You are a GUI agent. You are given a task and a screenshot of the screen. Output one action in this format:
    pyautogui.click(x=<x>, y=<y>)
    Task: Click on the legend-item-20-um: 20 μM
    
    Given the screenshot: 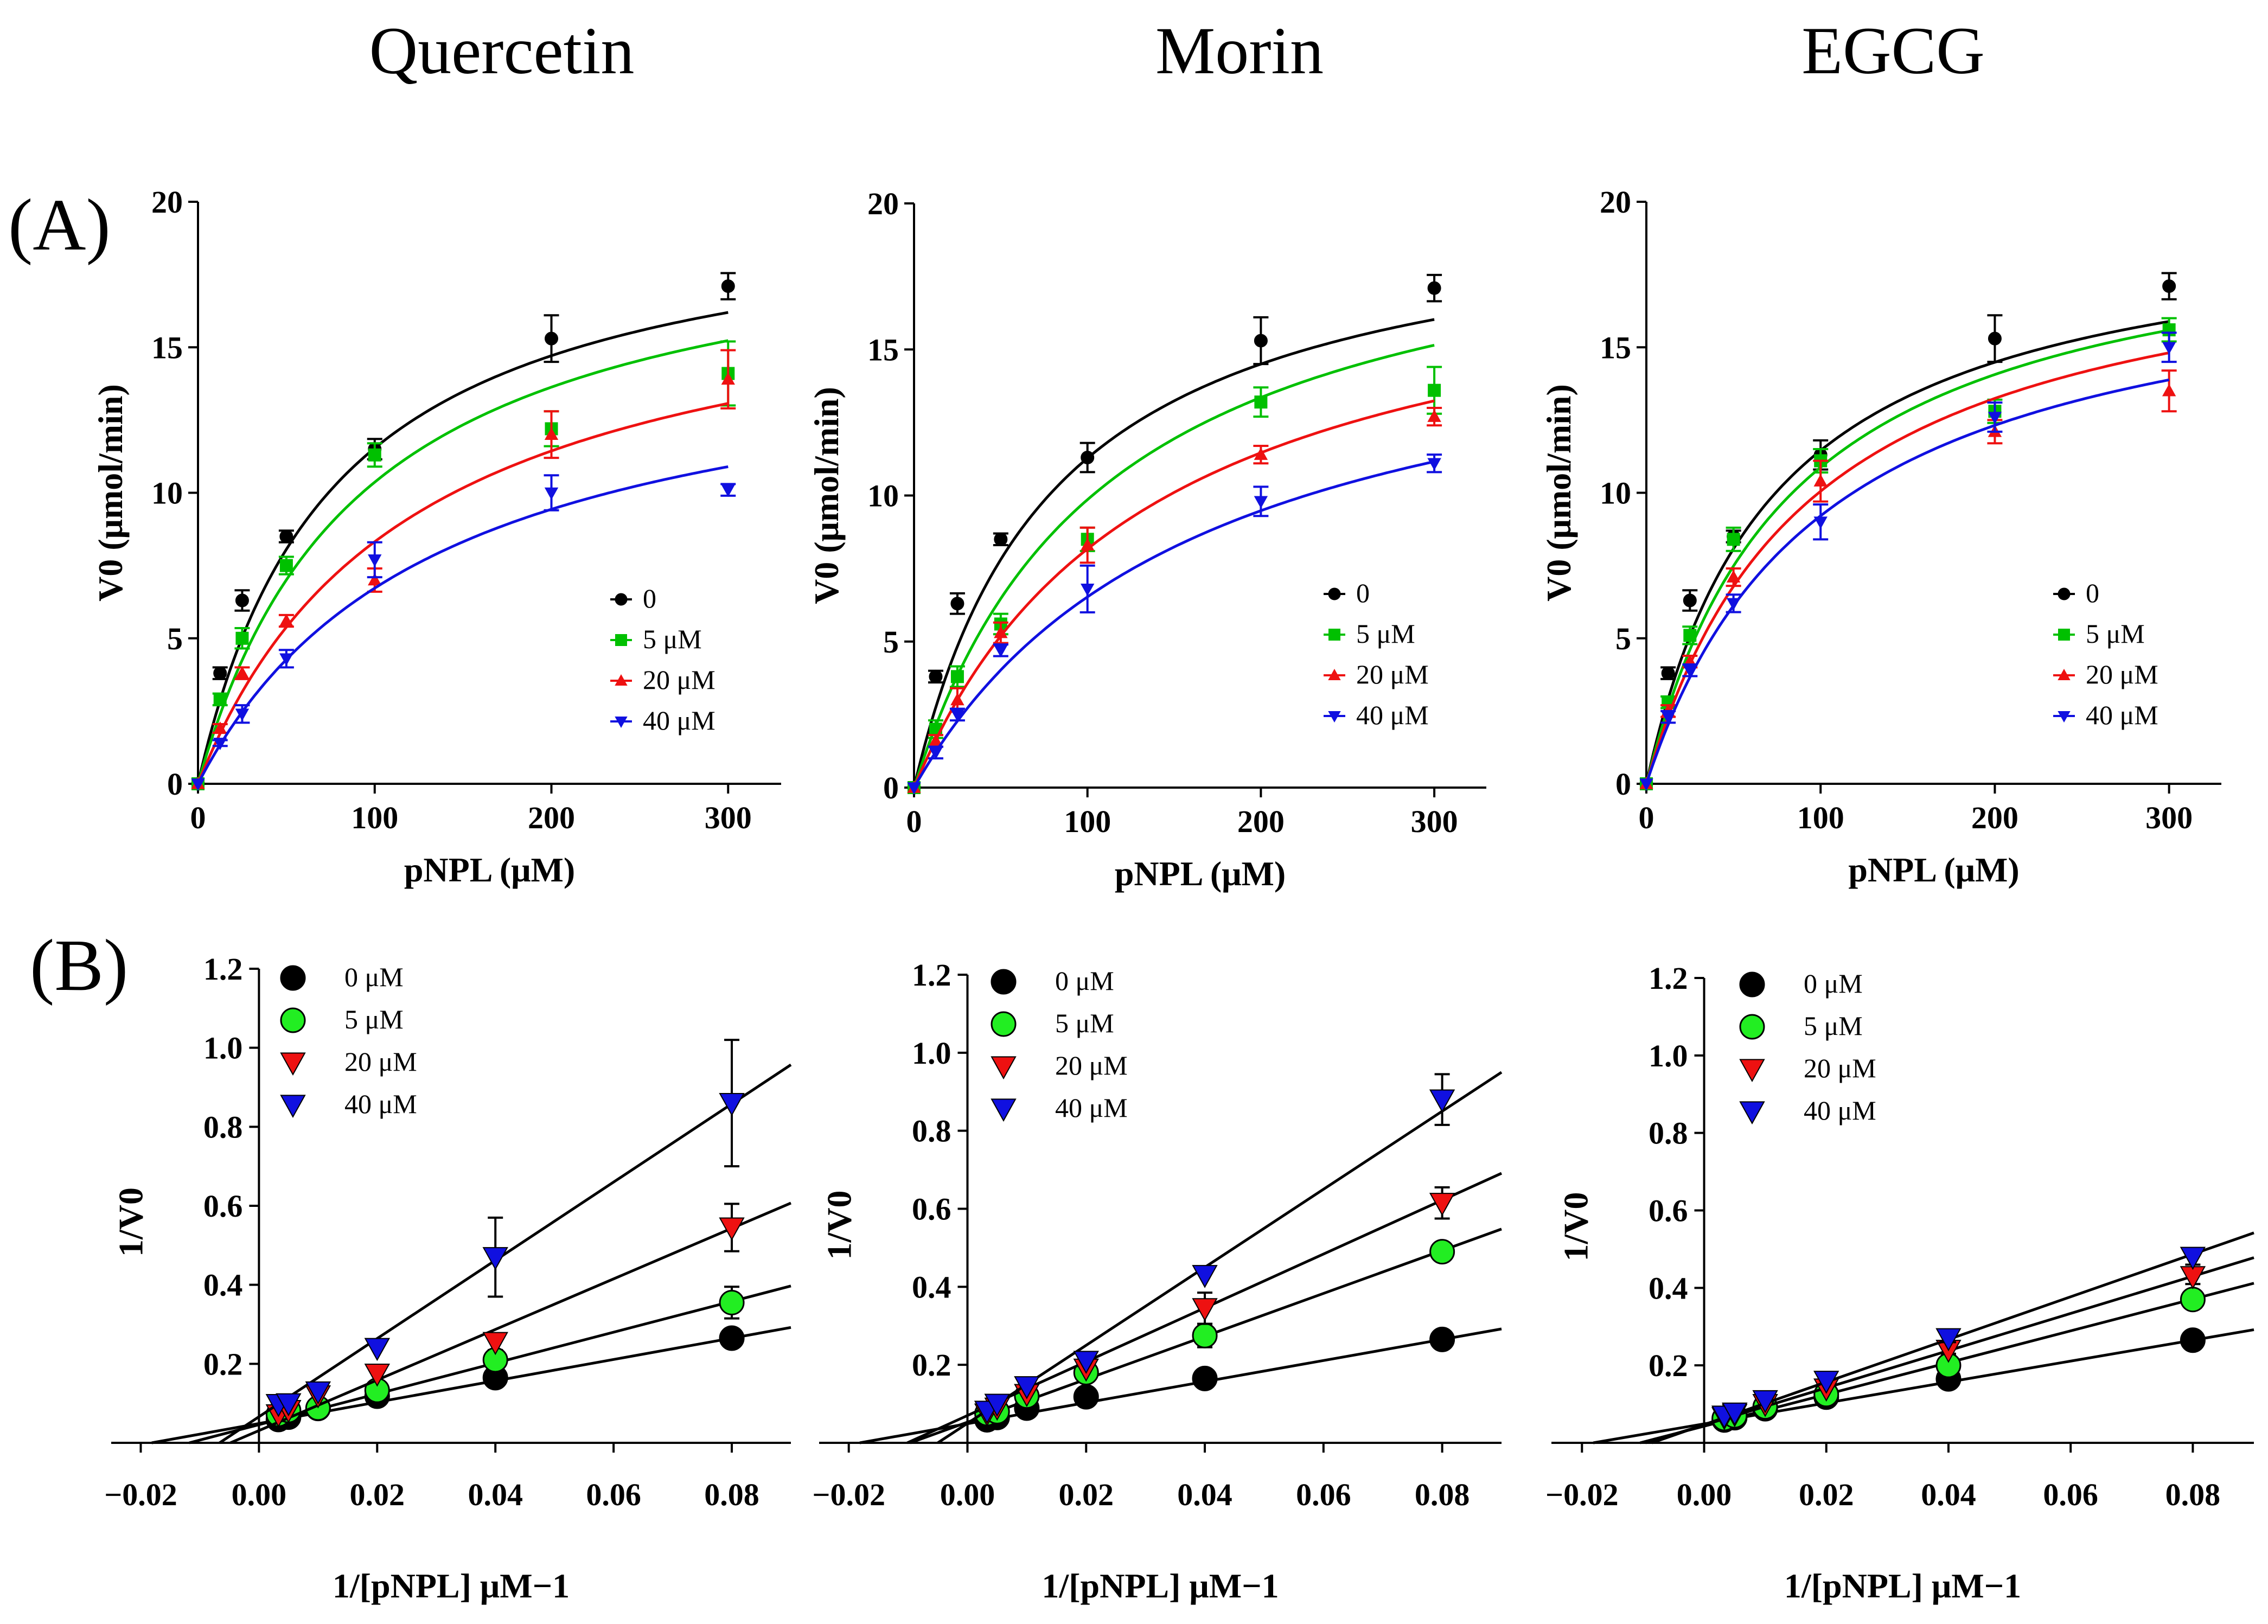 What is the action you would take?
    pyautogui.click(x=348, y=1061)
    